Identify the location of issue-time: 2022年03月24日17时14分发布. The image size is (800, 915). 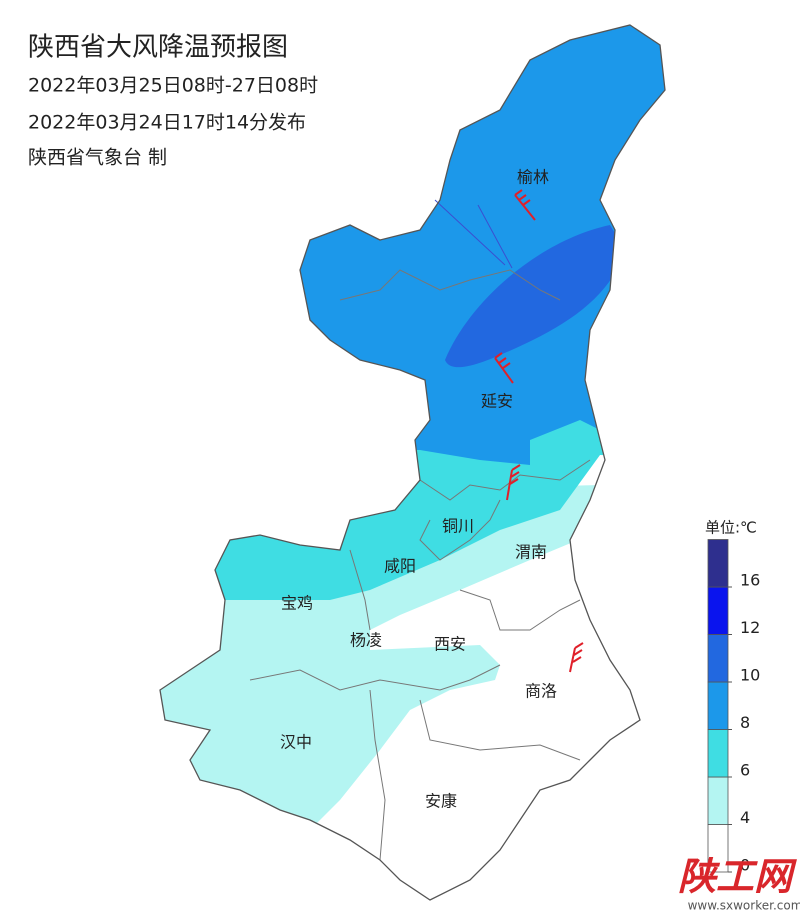
(167, 123).